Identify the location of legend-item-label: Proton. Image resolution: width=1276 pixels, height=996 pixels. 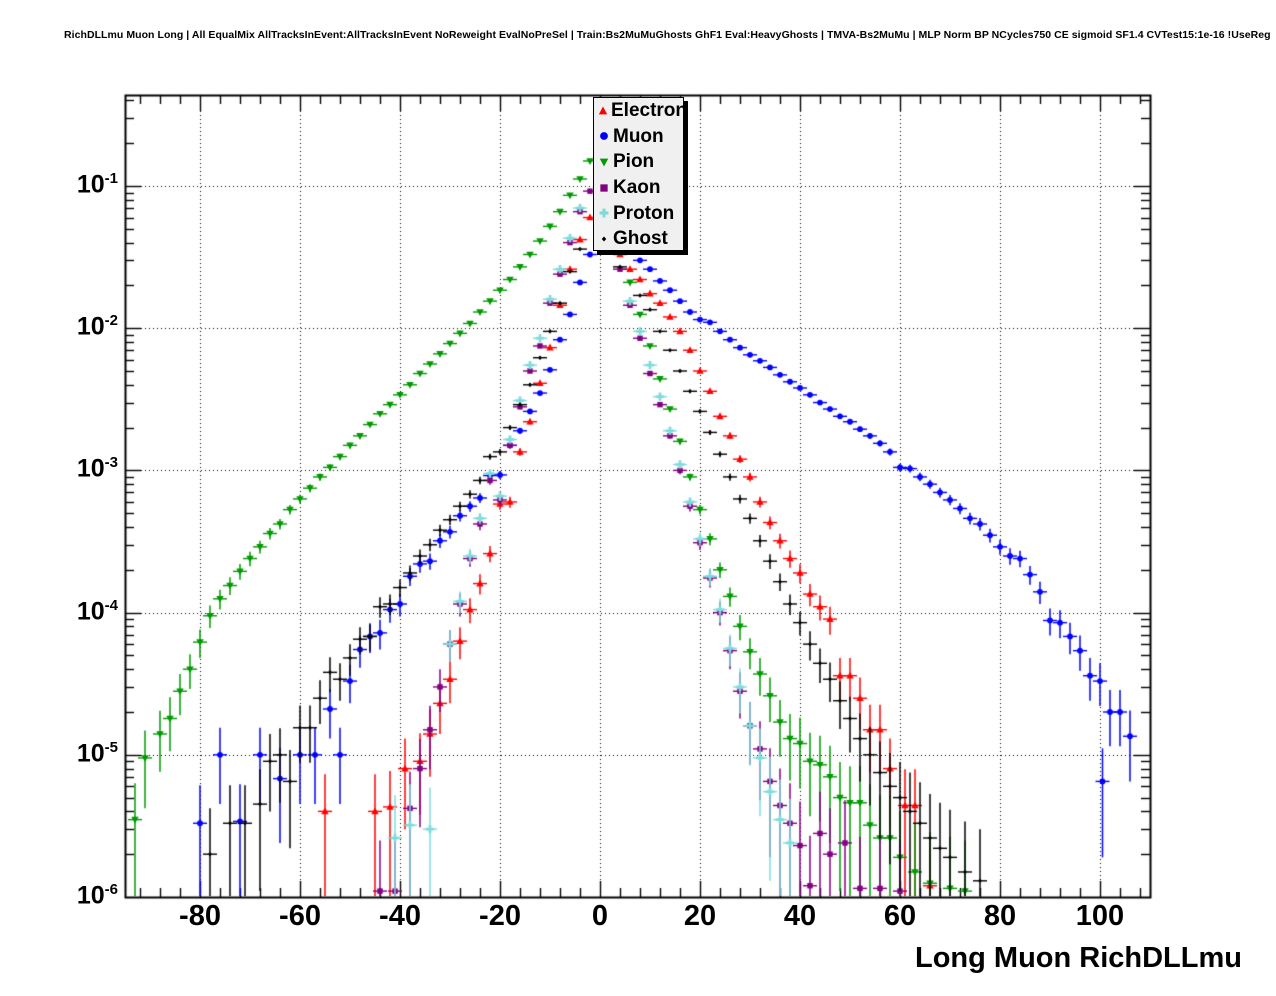
(644, 213).